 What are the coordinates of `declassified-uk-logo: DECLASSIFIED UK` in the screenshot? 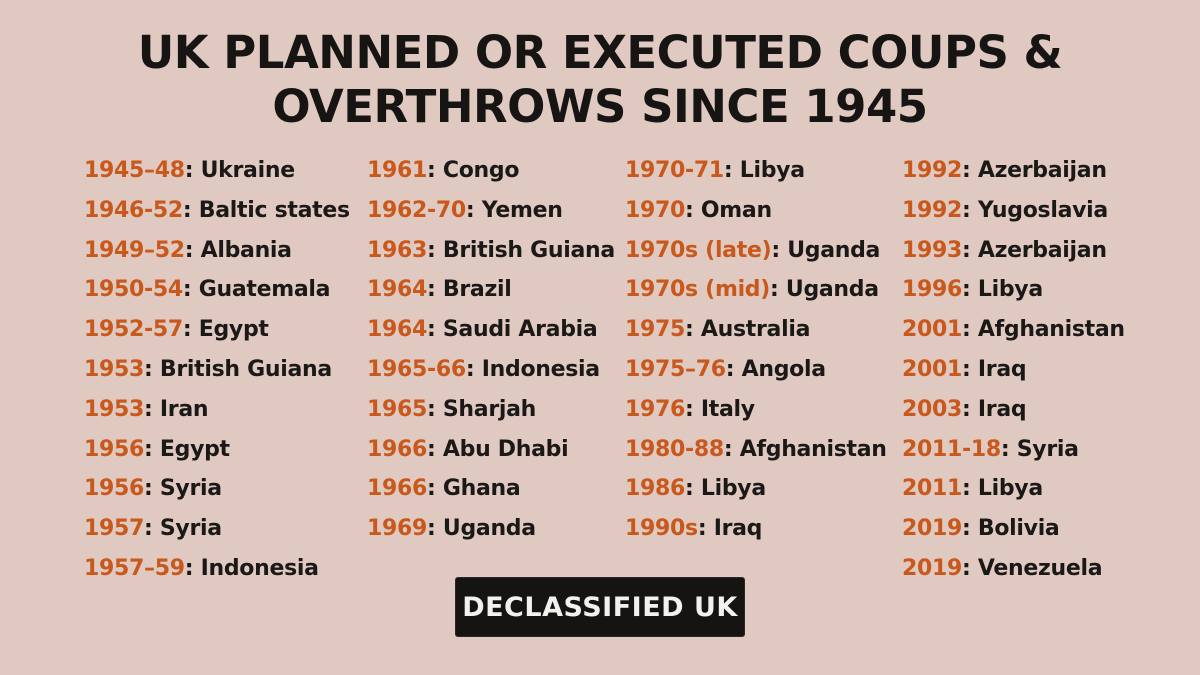 It's located at (600, 607).